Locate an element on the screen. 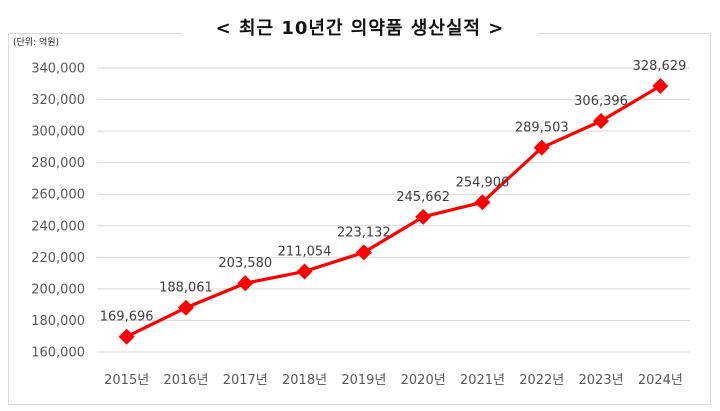 The height and width of the screenshot is (411, 720). x-tick-label: 2023년 is located at coordinates (601, 380).